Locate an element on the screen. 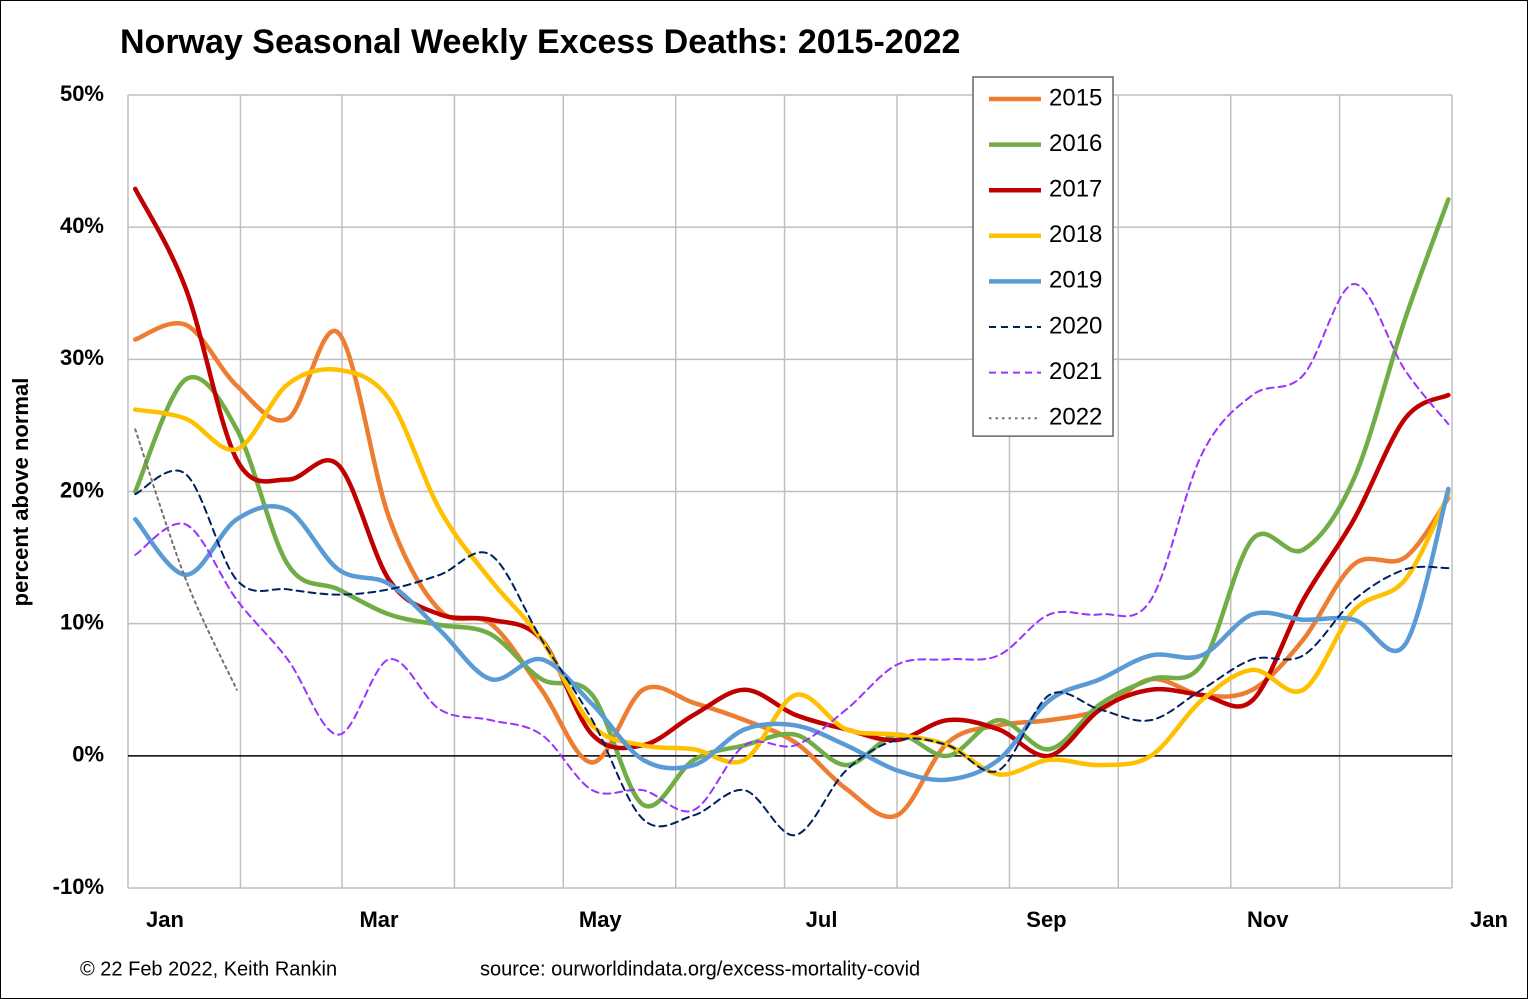 The image size is (1528, 999). legend-label: 2019 is located at coordinates (1075, 280).